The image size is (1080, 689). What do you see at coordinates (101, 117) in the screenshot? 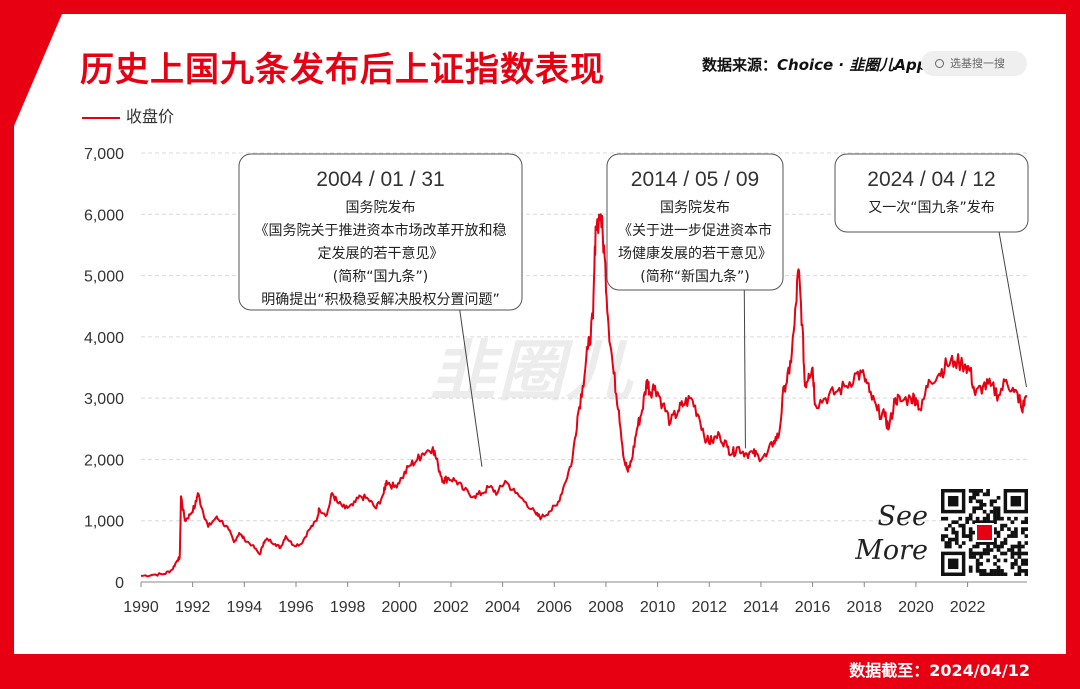
I see `legend-line-swatch` at bounding box center [101, 117].